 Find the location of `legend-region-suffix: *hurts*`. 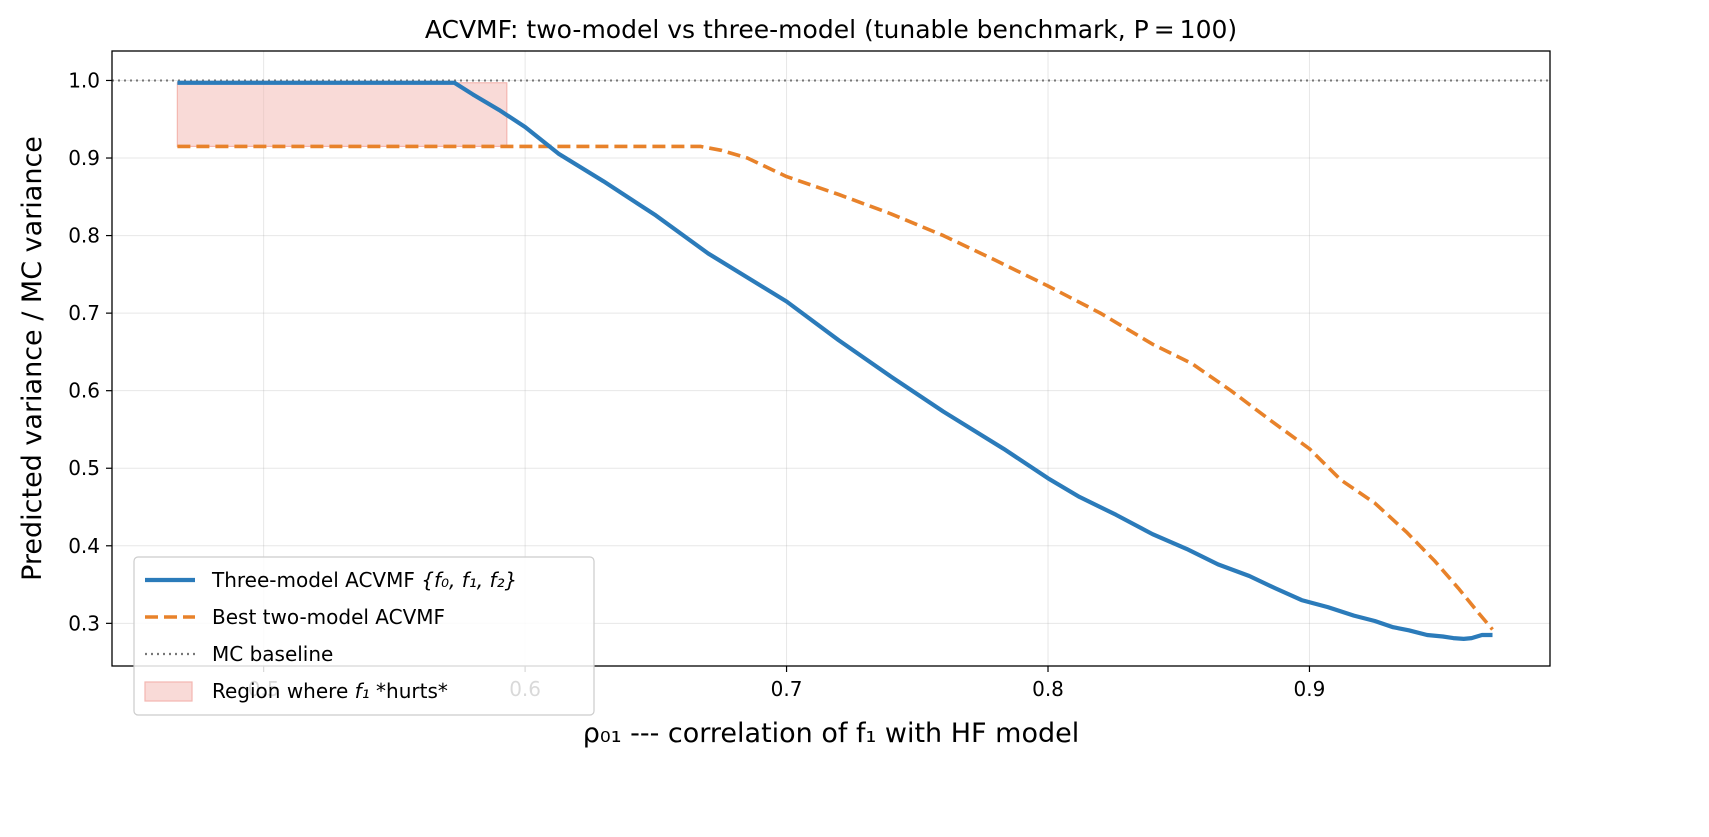

legend-region-suffix: *hurts* is located at coordinates (409, 691).